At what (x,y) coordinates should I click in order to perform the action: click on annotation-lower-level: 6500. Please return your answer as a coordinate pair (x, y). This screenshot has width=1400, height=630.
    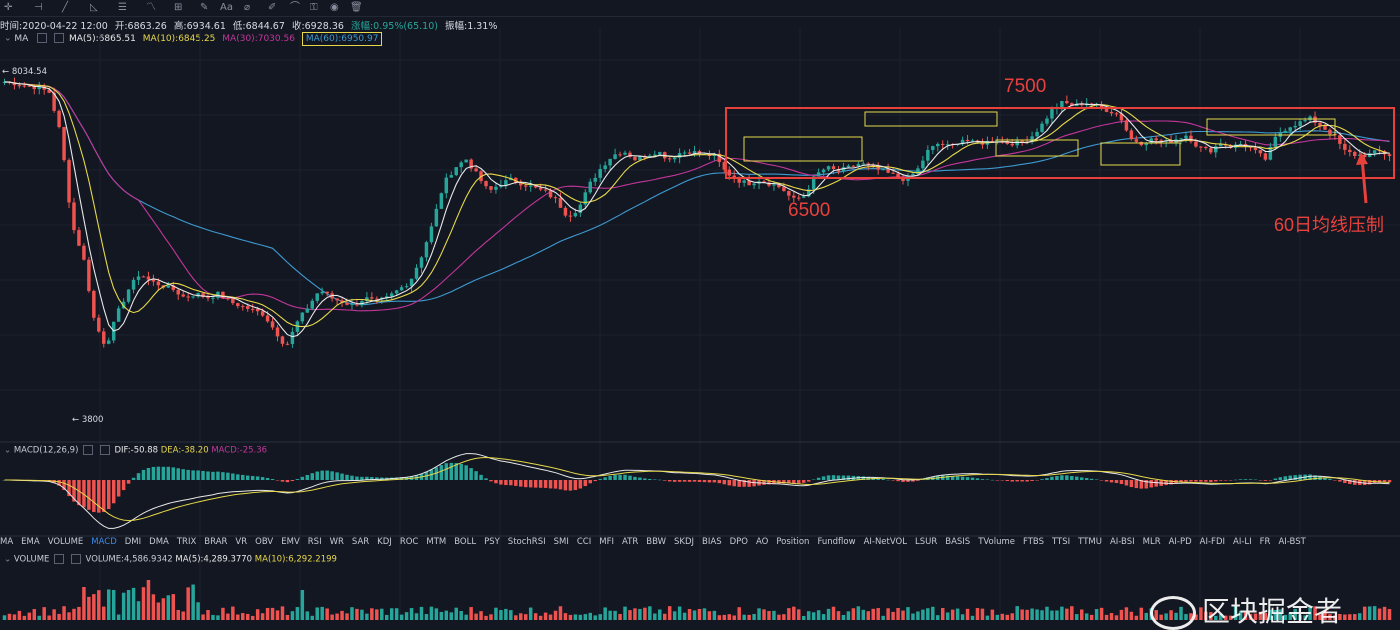
    Looking at the image, I should click on (809, 210).